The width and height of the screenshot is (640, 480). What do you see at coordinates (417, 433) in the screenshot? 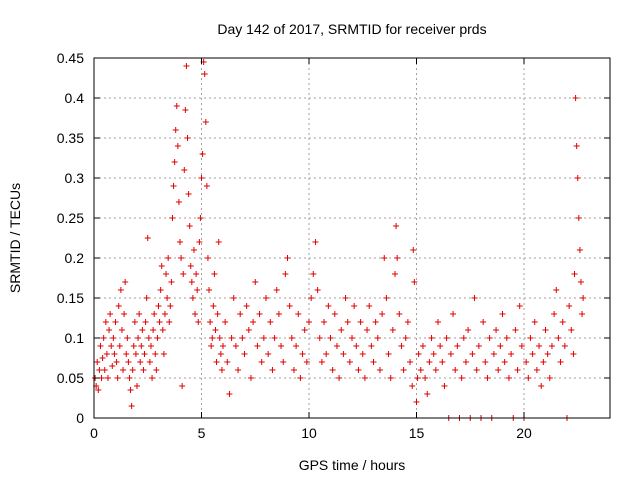
I see `x-tick-label: 15` at bounding box center [417, 433].